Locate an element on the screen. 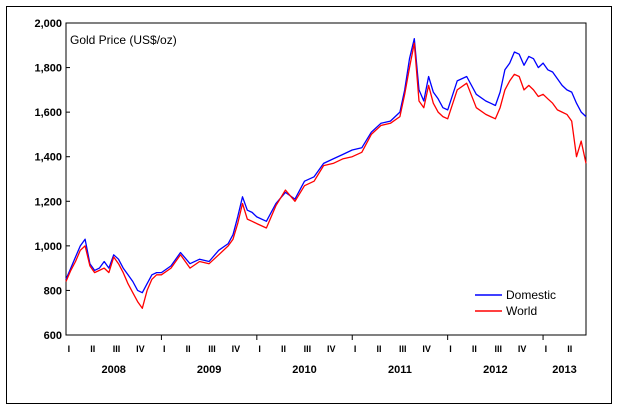  legend: Domestic World is located at coordinates (515, 303).